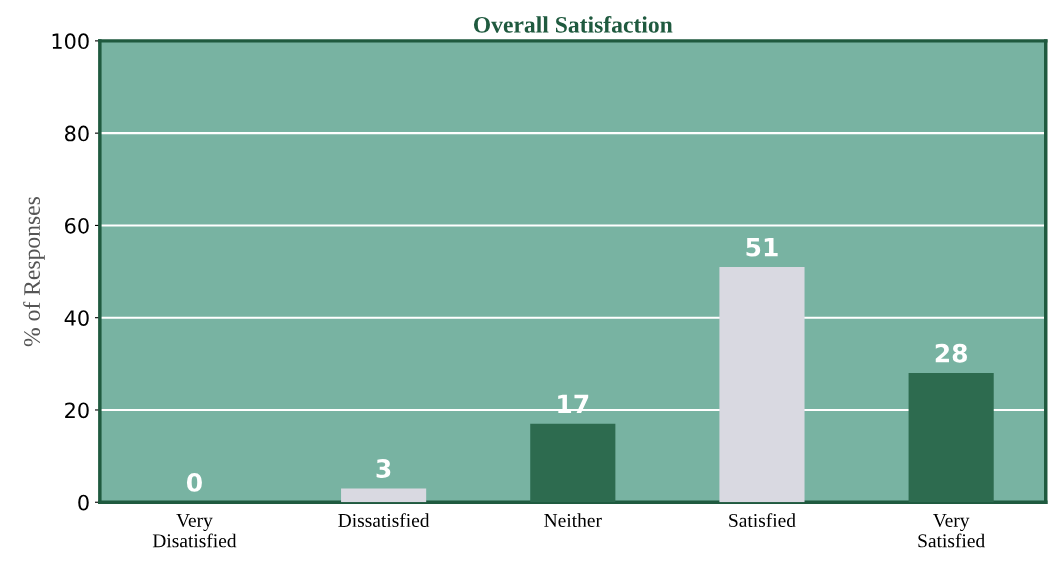  What do you see at coordinates (77, 225) in the screenshot?
I see `y-tick-label: 60` at bounding box center [77, 225].